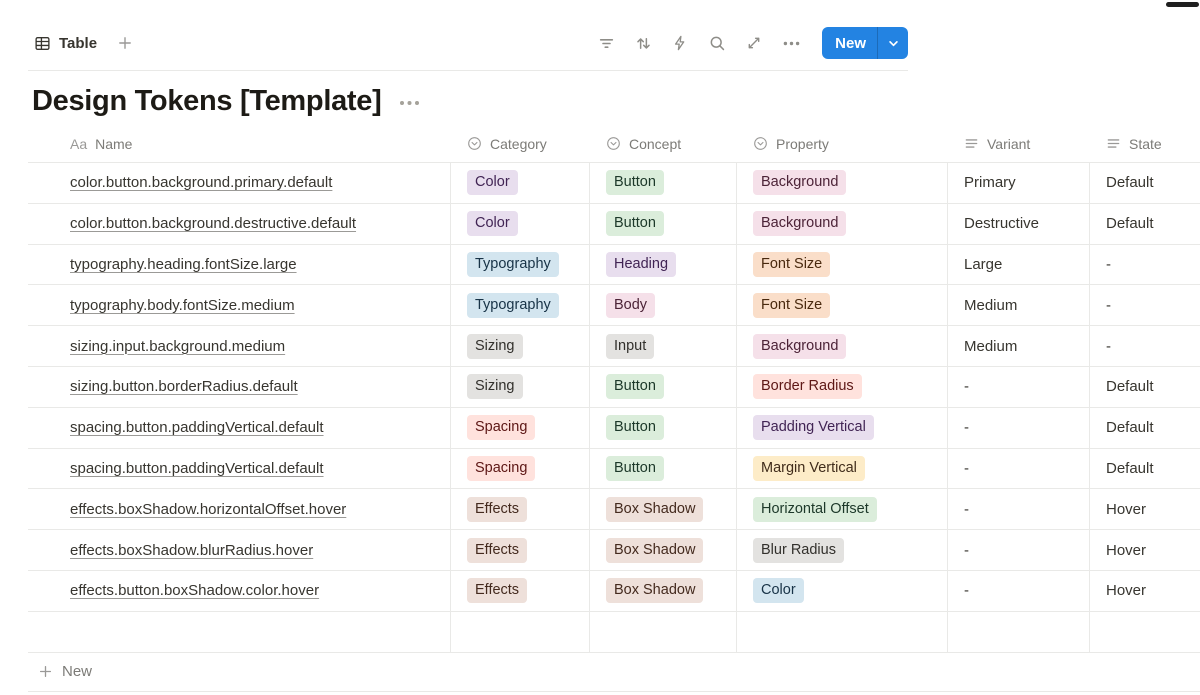 This screenshot has height=695, width=1200. I want to click on page-options-button, so click(409, 103).